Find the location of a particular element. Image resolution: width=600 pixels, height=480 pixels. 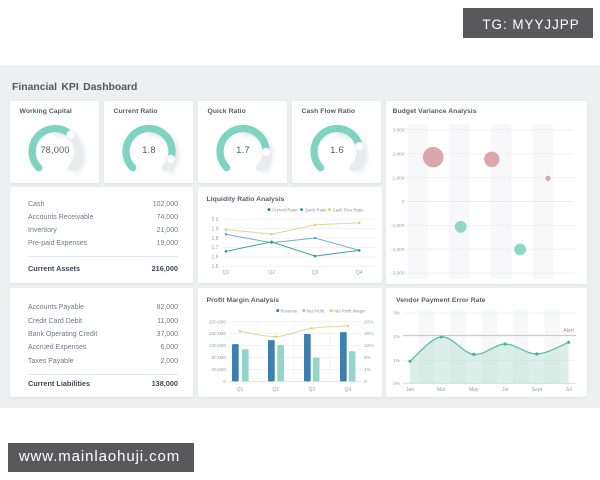

svg-text: 1.9 is located at coordinates (215, 229).